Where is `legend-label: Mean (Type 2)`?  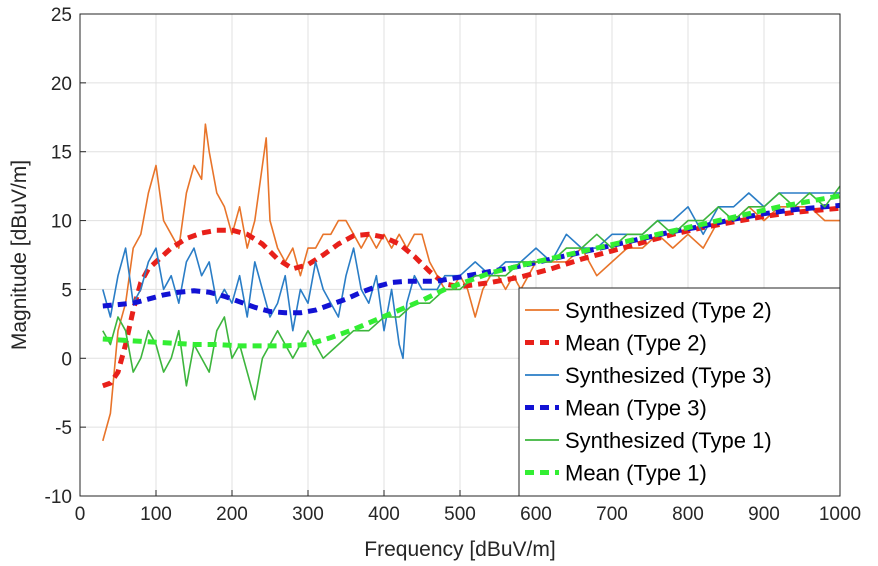 legend-label: Mean (Type 2) is located at coordinates (636, 343).